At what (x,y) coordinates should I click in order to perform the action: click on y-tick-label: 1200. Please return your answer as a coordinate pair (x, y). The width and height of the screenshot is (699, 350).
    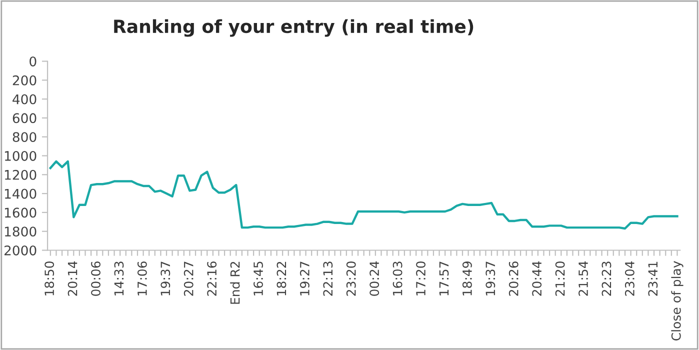
    Looking at the image, I should click on (20, 175).